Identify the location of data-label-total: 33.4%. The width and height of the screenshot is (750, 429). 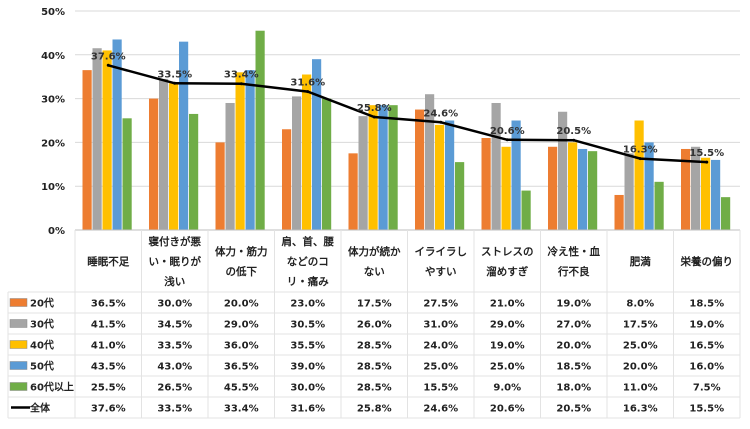
(241, 75).